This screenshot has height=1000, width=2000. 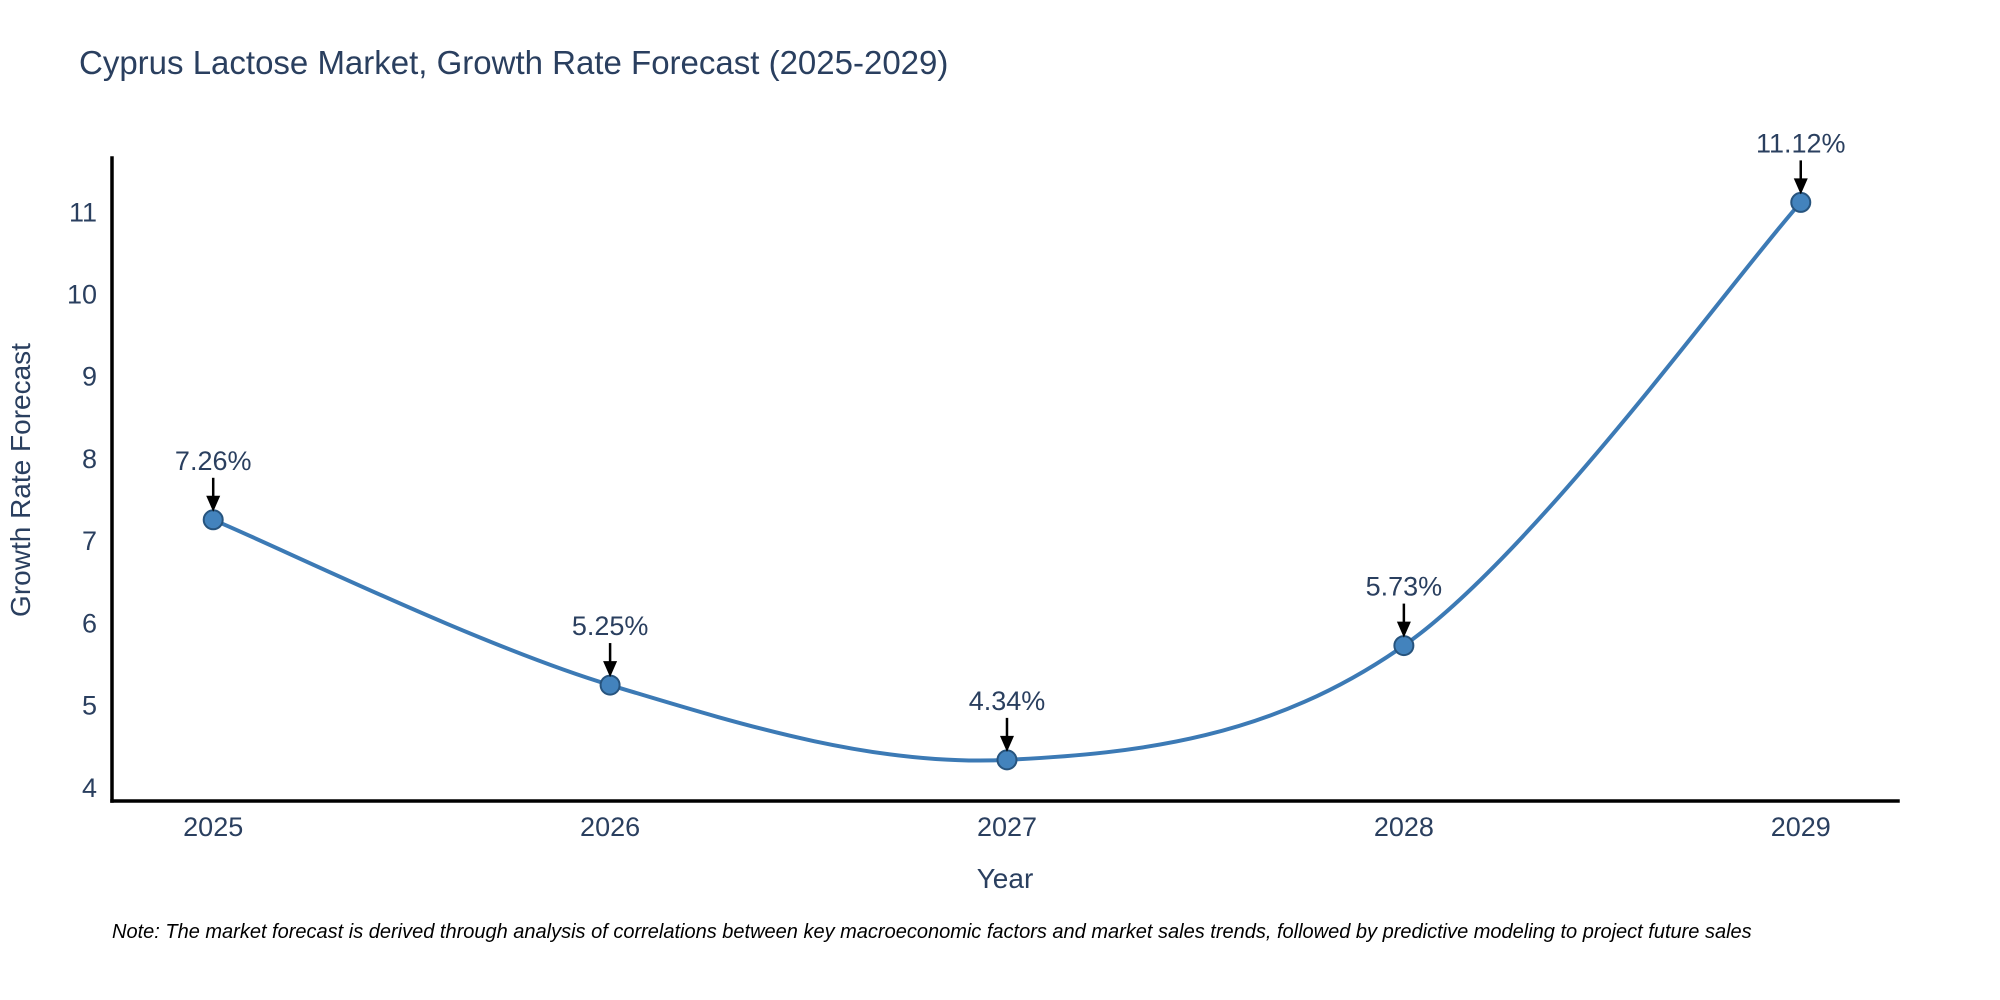 What do you see at coordinates (610, 626) in the screenshot?
I see `data-point-label: 5.25%` at bounding box center [610, 626].